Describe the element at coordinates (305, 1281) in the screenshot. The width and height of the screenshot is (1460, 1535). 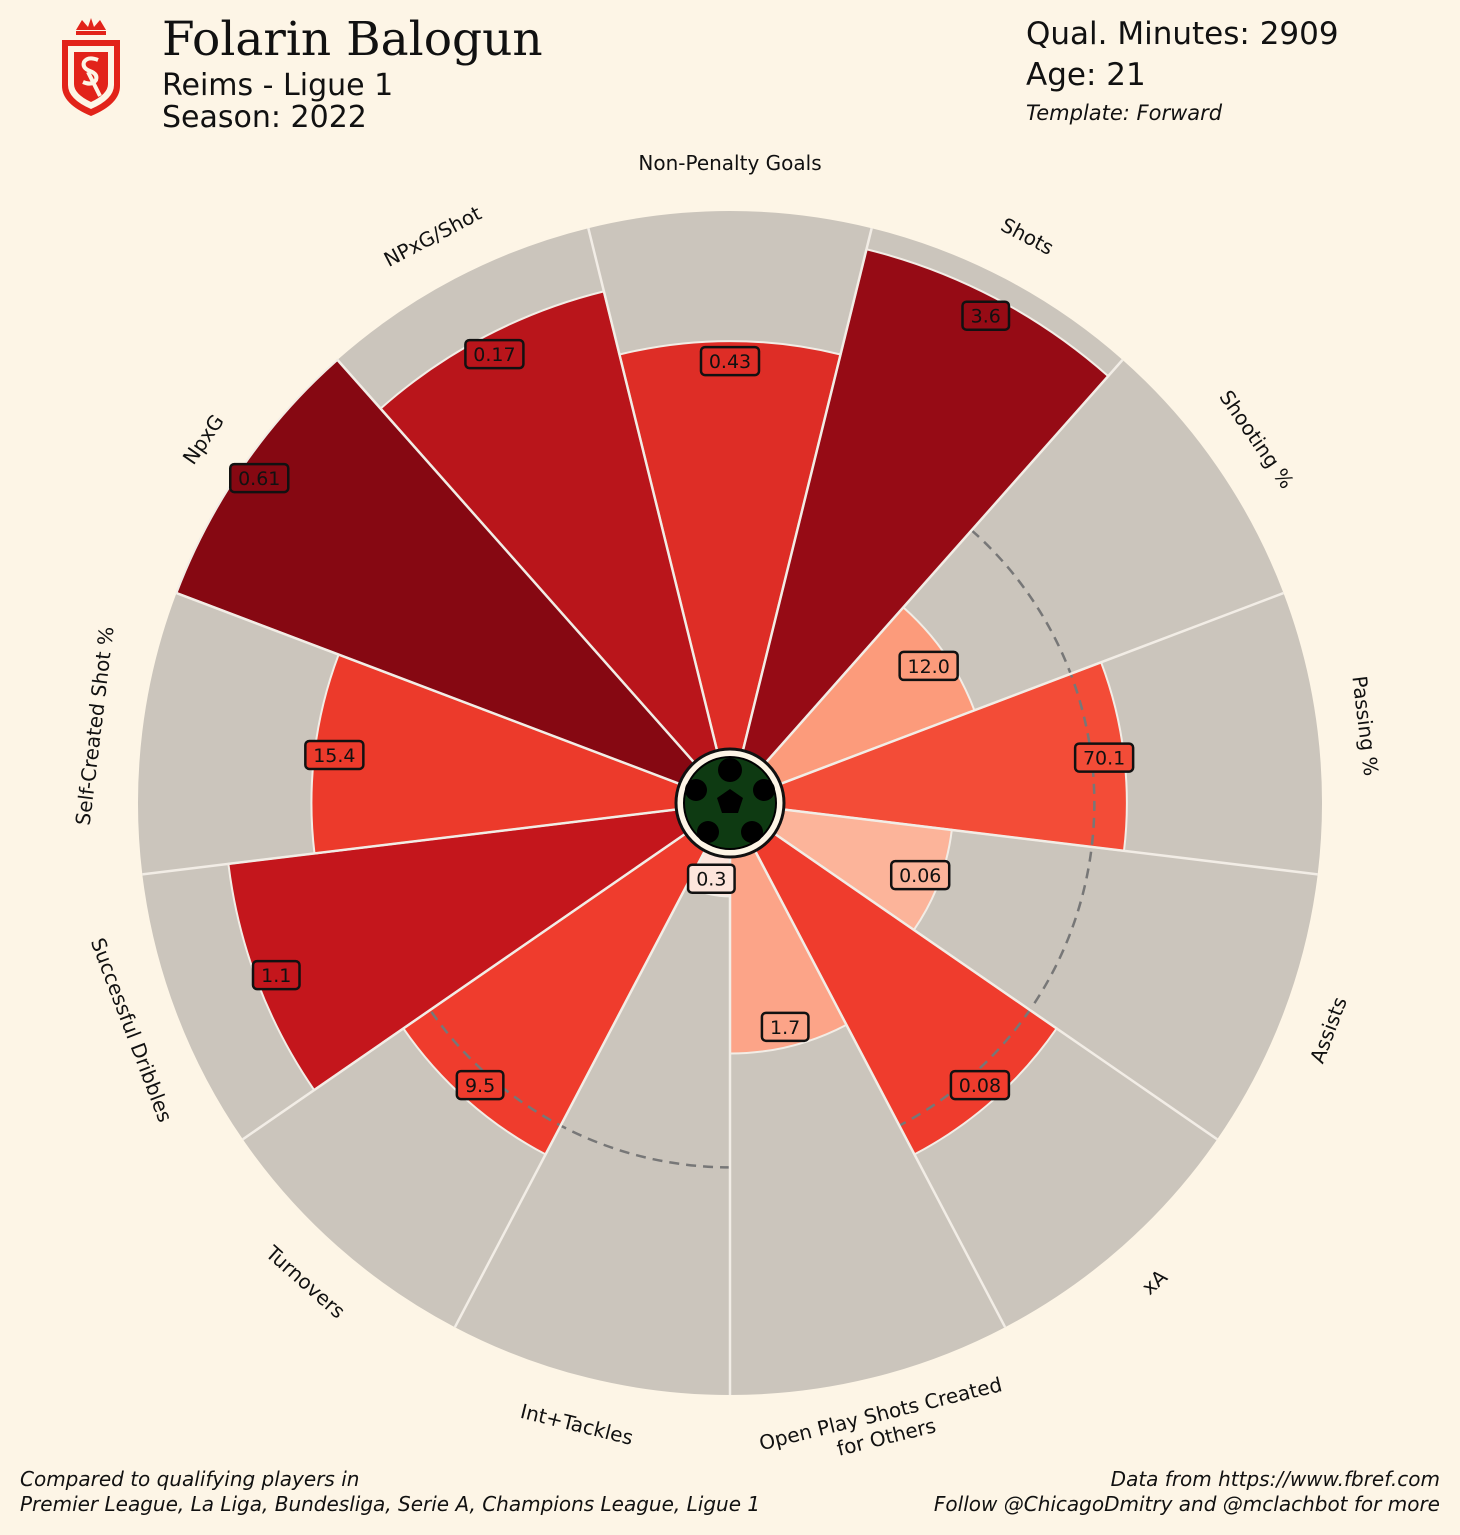
I see `metric-label-turnovers: Turnovers` at that location.